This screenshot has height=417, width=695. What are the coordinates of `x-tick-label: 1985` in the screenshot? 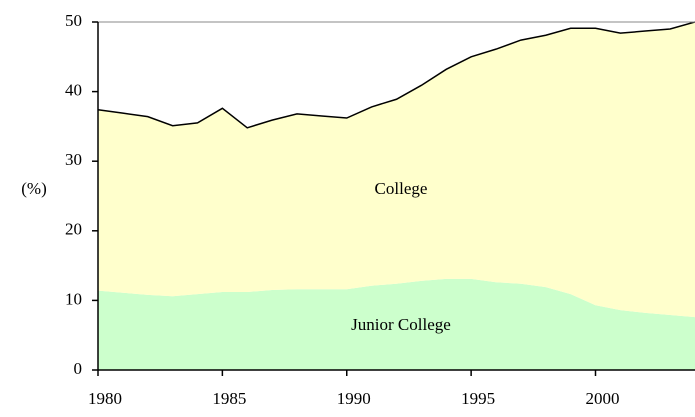 It's located at (229, 398).